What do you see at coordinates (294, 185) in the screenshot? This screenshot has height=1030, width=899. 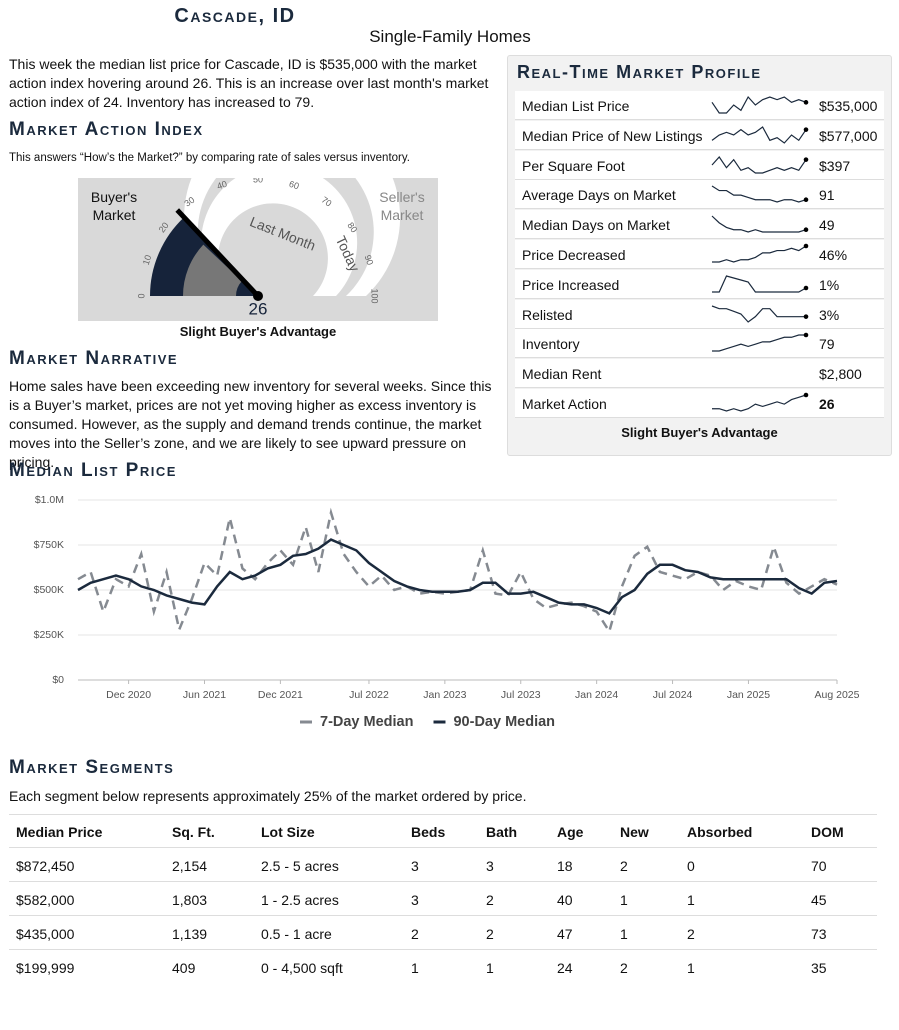 I see `gauge-tick-label: 60` at bounding box center [294, 185].